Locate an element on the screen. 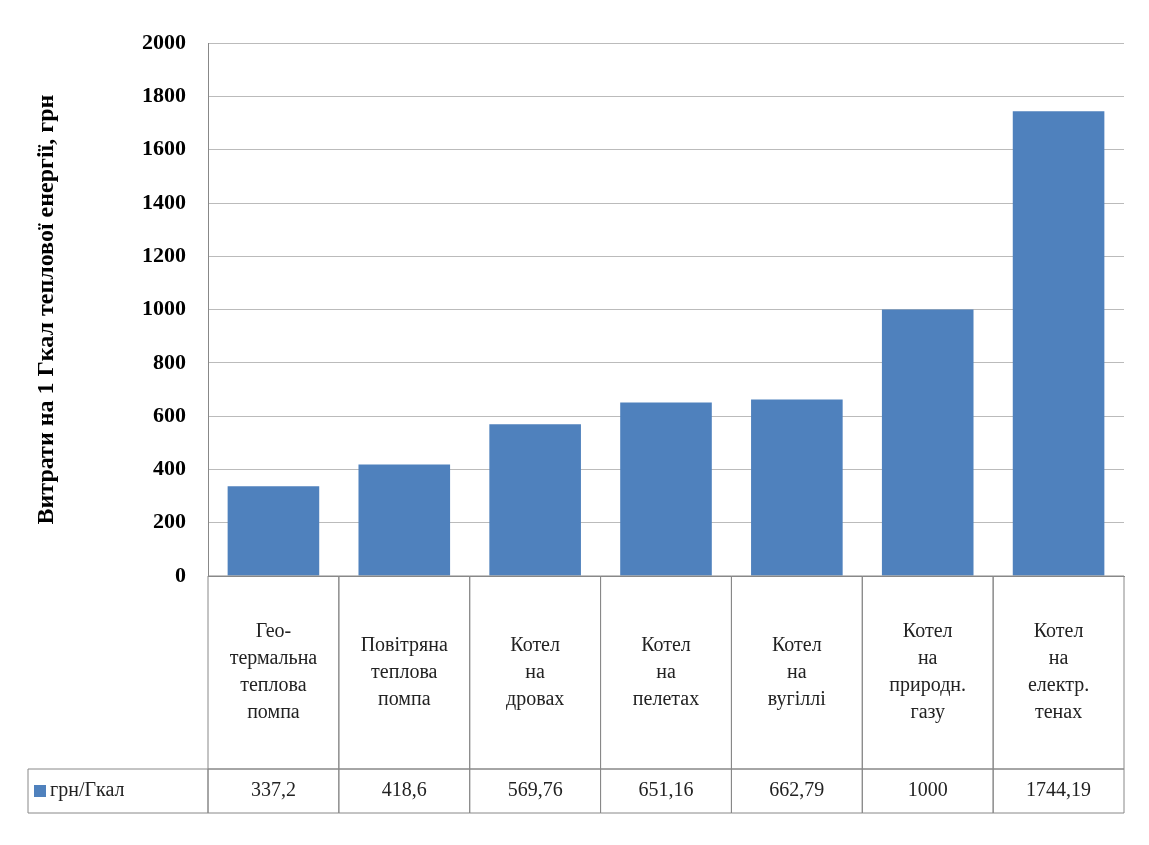 Image resolution: width=1149 pixels, height=845 pixels. y-tick-label: 400 is located at coordinates (169, 468).